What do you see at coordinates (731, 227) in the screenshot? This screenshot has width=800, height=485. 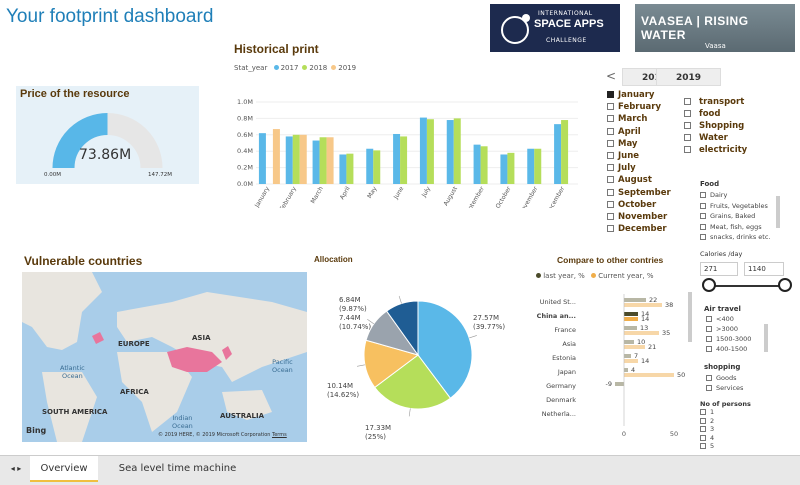 I see `food-item: Meat, fish, eggs` at bounding box center [731, 227].